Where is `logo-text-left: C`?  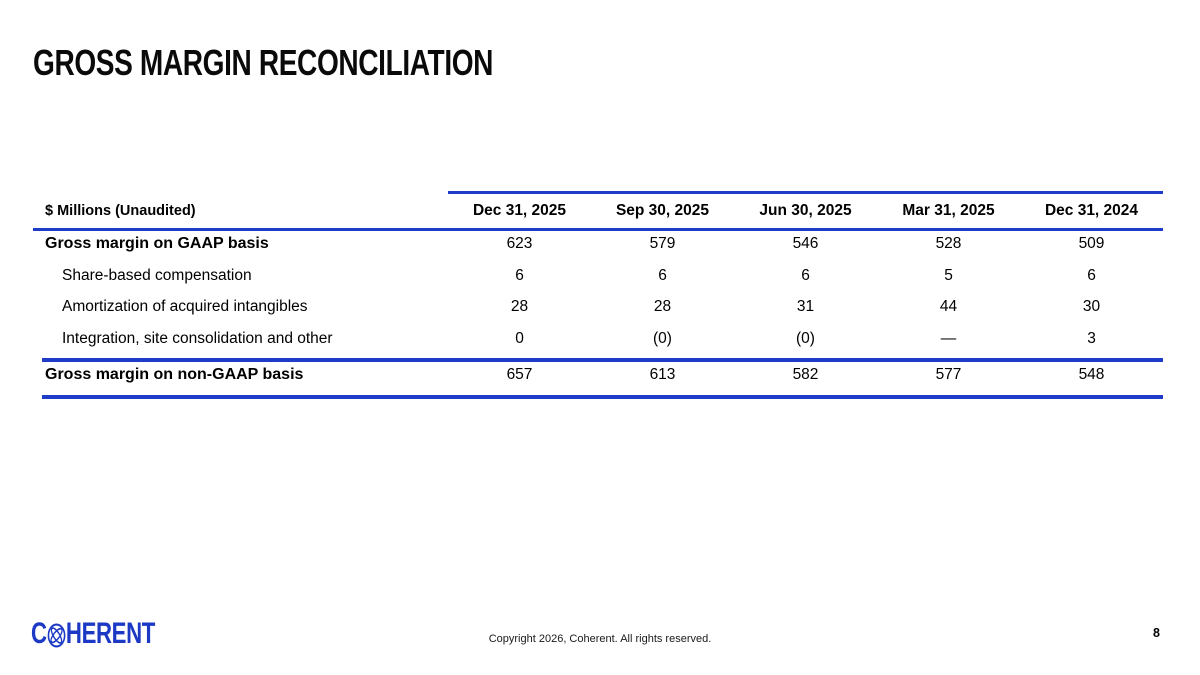 logo-text-left: C is located at coordinates (39, 633).